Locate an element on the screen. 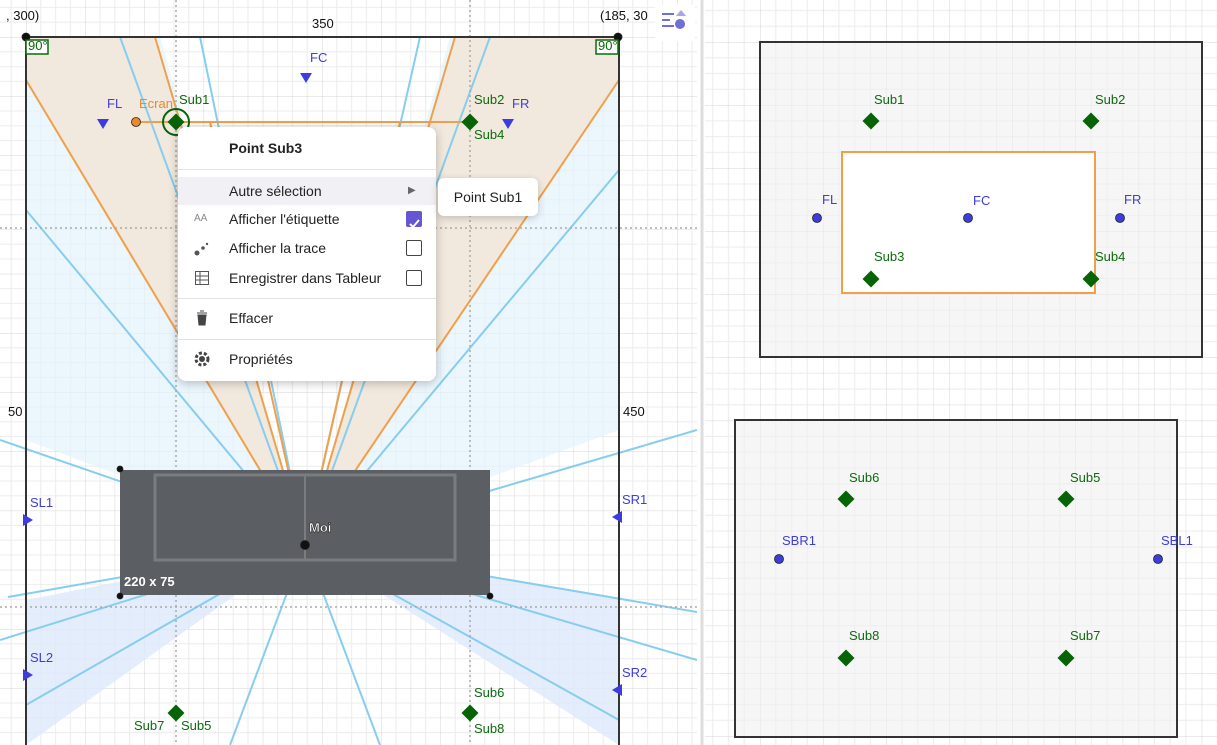 This screenshot has width=1217, height=745. menu-item: Enregistrer dans Tableur is located at coordinates (307, 278).